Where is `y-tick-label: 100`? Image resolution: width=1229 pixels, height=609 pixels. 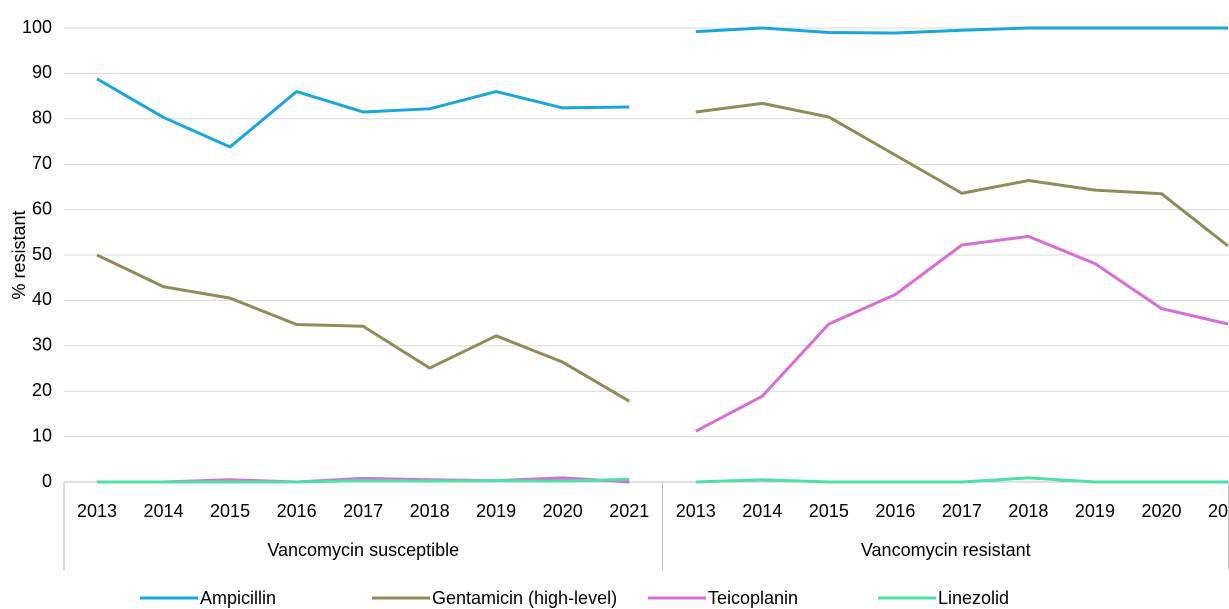
y-tick-label: 100 is located at coordinates (37, 27).